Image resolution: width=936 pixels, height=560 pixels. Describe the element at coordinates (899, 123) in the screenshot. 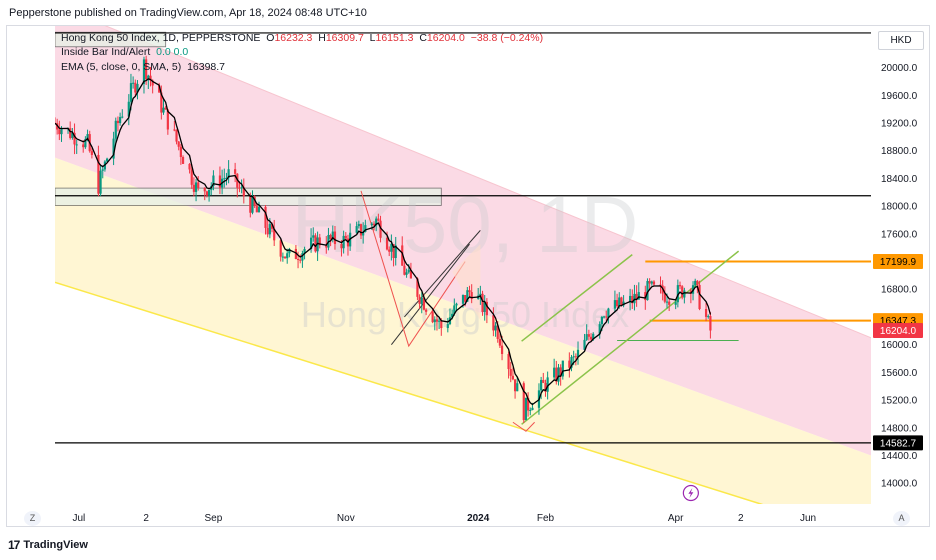

I see `y-tick-label: 19200.0` at that location.